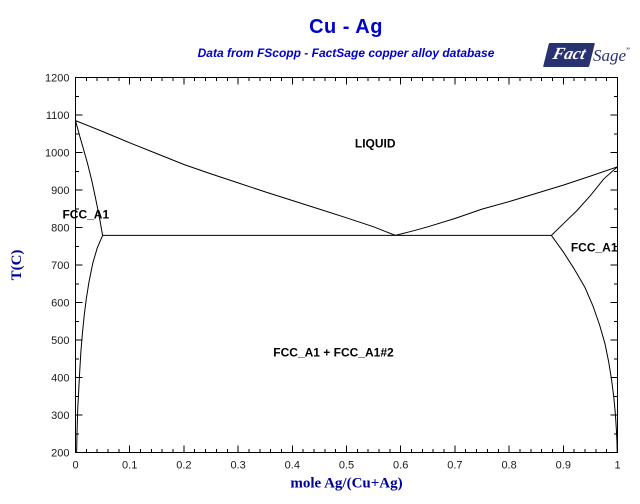 Image resolution: width=640 pixels, height=504 pixels. I want to click on y-axis-tick-label: 200, so click(60, 454).